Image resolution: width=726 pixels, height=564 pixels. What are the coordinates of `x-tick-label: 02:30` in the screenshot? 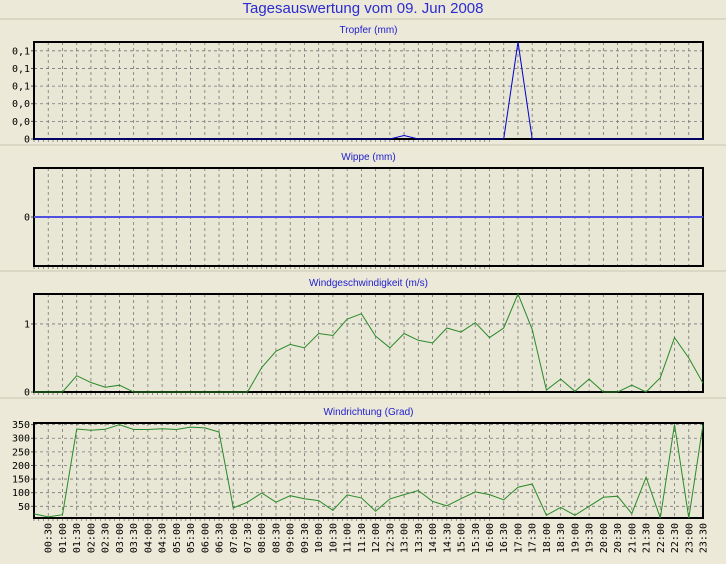 It's located at (106, 538).